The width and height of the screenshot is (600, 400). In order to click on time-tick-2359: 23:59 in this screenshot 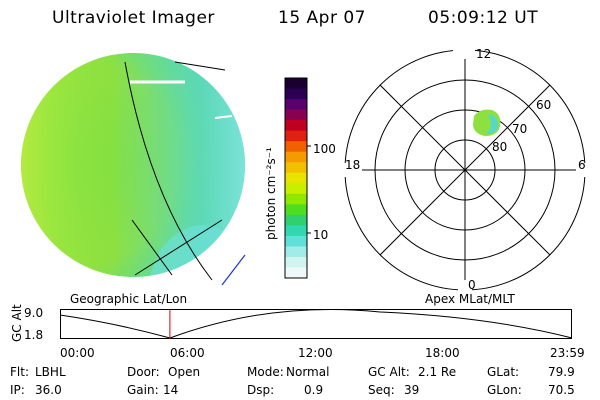, I will do `click(567, 353)`.